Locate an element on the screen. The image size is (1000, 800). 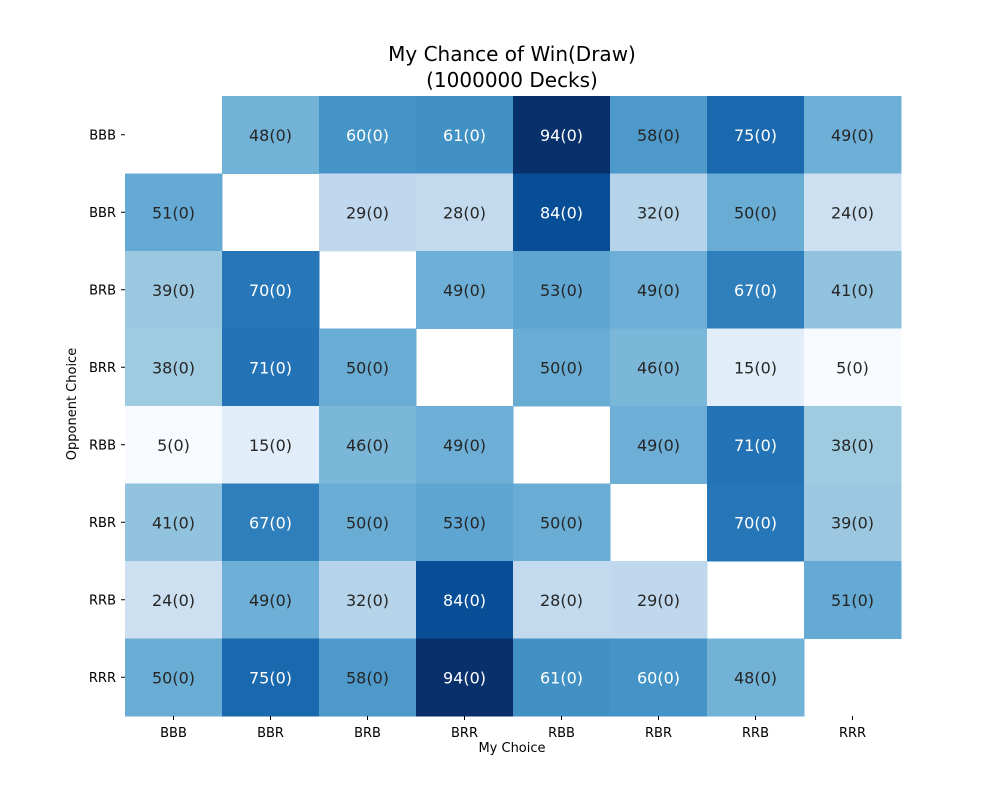
cell-value-label: 46(0) is located at coordinates (367, 445).